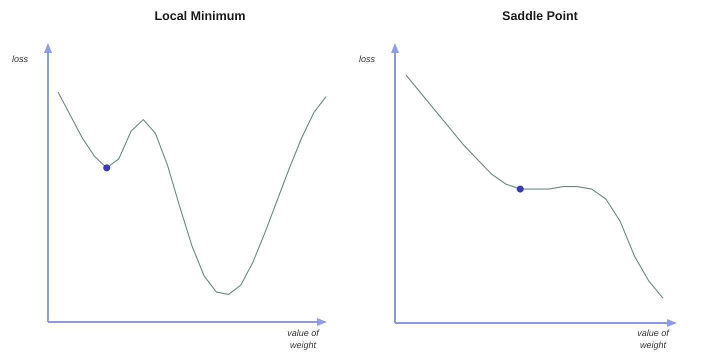 Image resolution: width=706 pixels, height=361 pixels. Describe the element at coordinates (540, 16) in the screenshot. I see `chart-title: Saddle Point` at that location.